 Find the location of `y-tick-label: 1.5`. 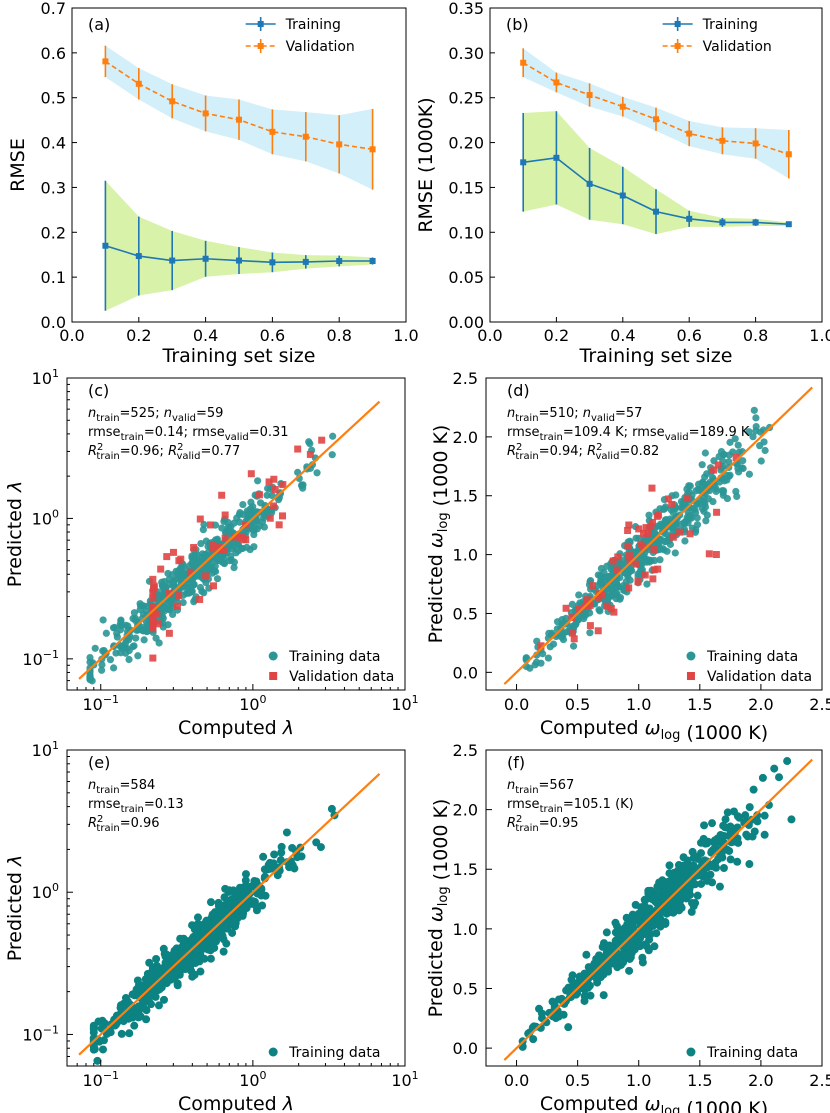

y-tick-label: 1.5 is located at coordinates (465, 869).